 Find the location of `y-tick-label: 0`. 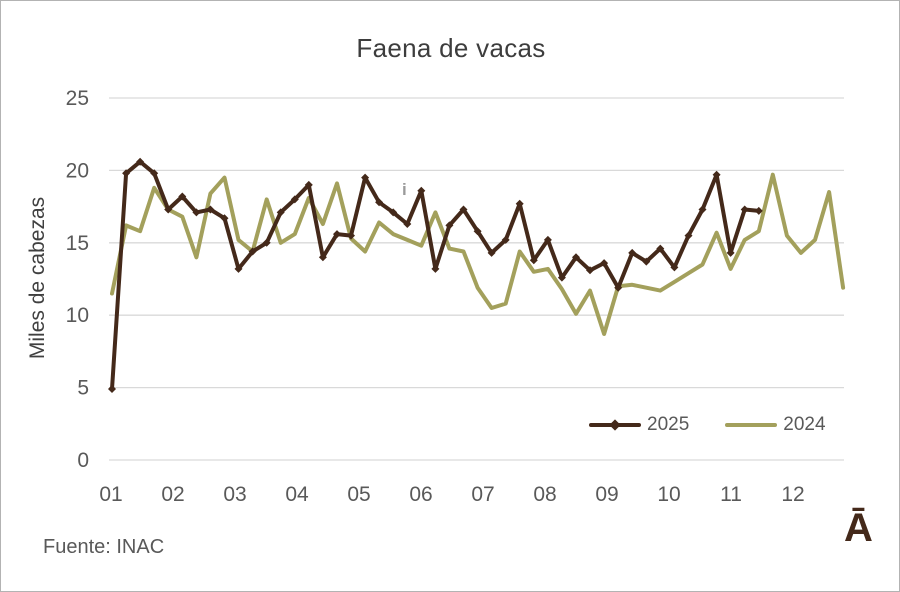

y-tick-label: 0 is located at coordinates (83, 460).